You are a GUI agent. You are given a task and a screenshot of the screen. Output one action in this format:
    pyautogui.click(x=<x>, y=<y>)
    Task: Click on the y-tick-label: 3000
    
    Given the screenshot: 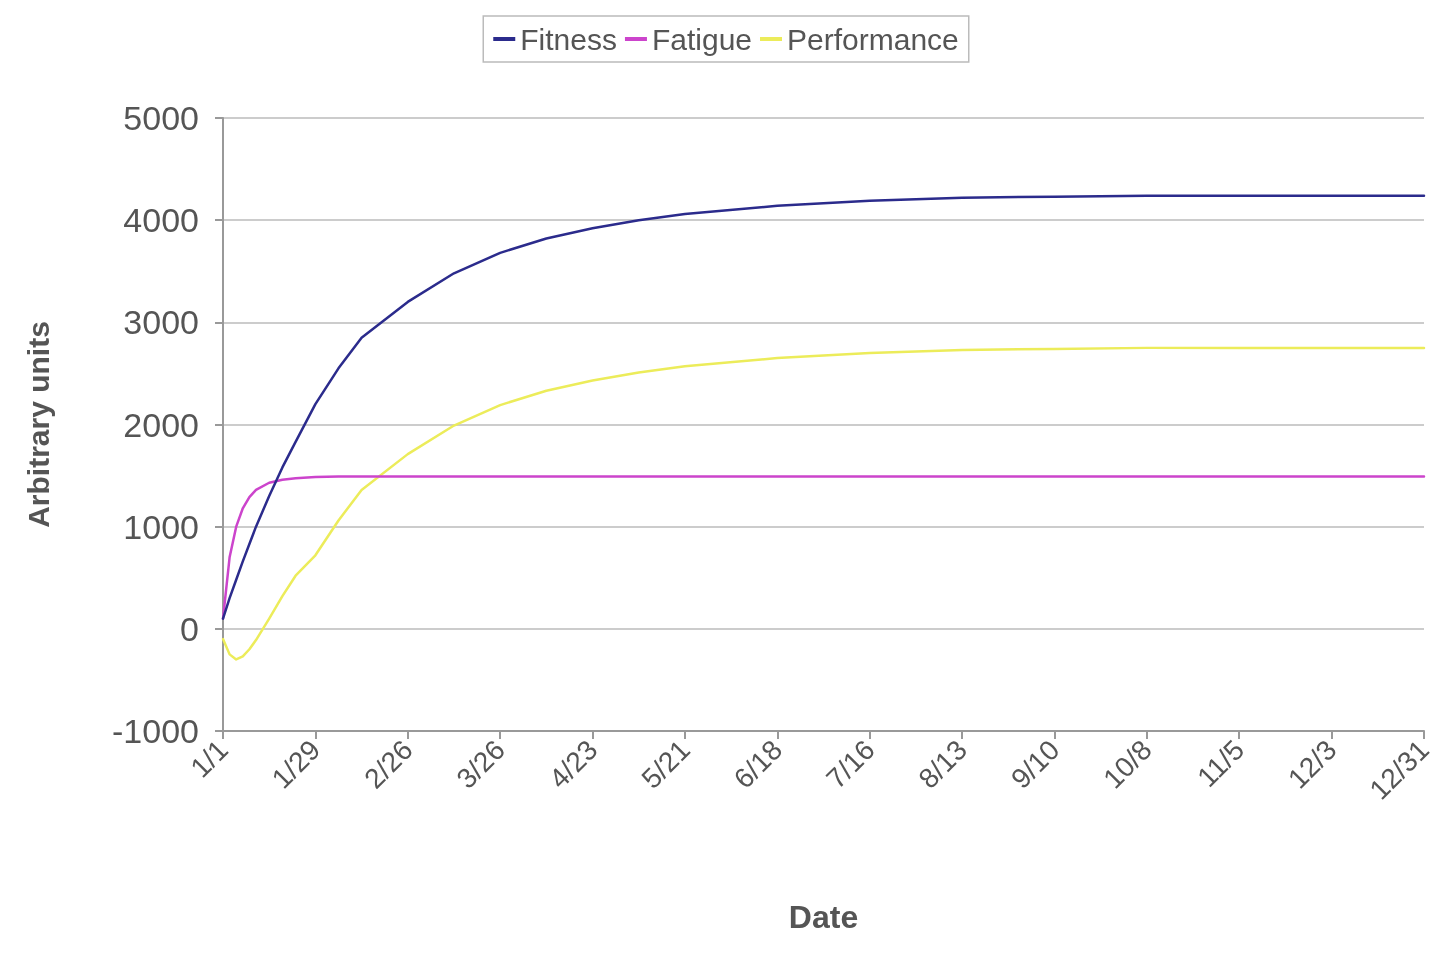 What is the action you would take?
    pyautogui.click(x=161, y=322)
    